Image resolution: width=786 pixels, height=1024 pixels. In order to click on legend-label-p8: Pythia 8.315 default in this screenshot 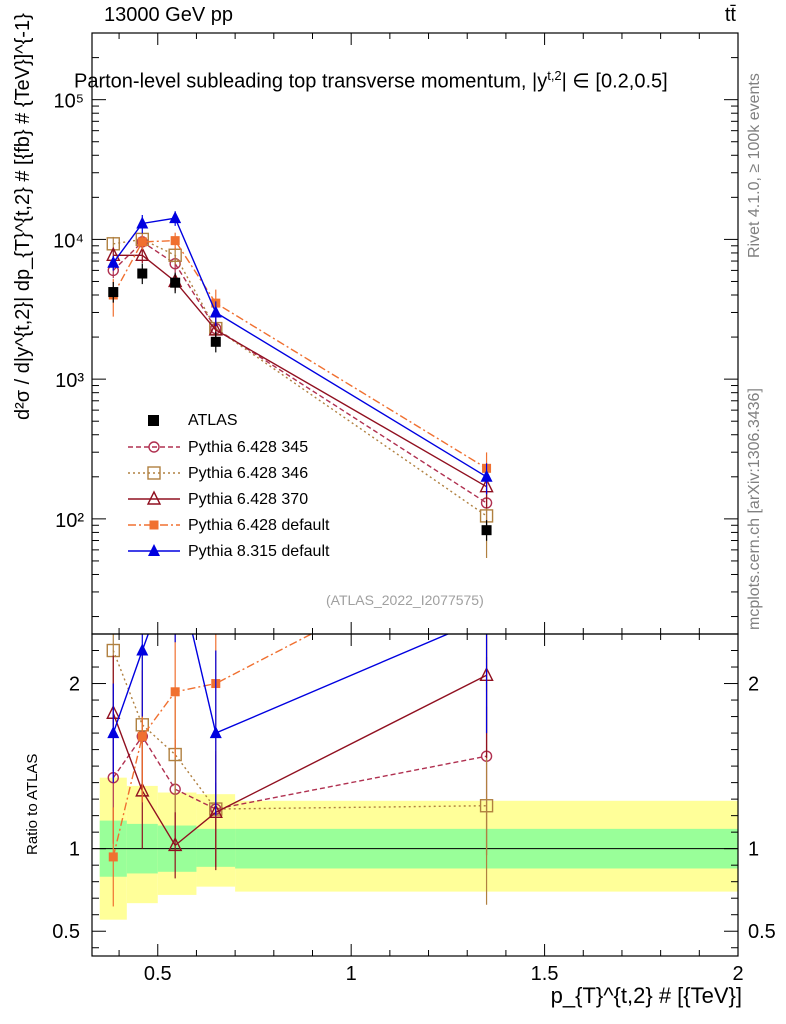, I will do `click(259, 551)`.